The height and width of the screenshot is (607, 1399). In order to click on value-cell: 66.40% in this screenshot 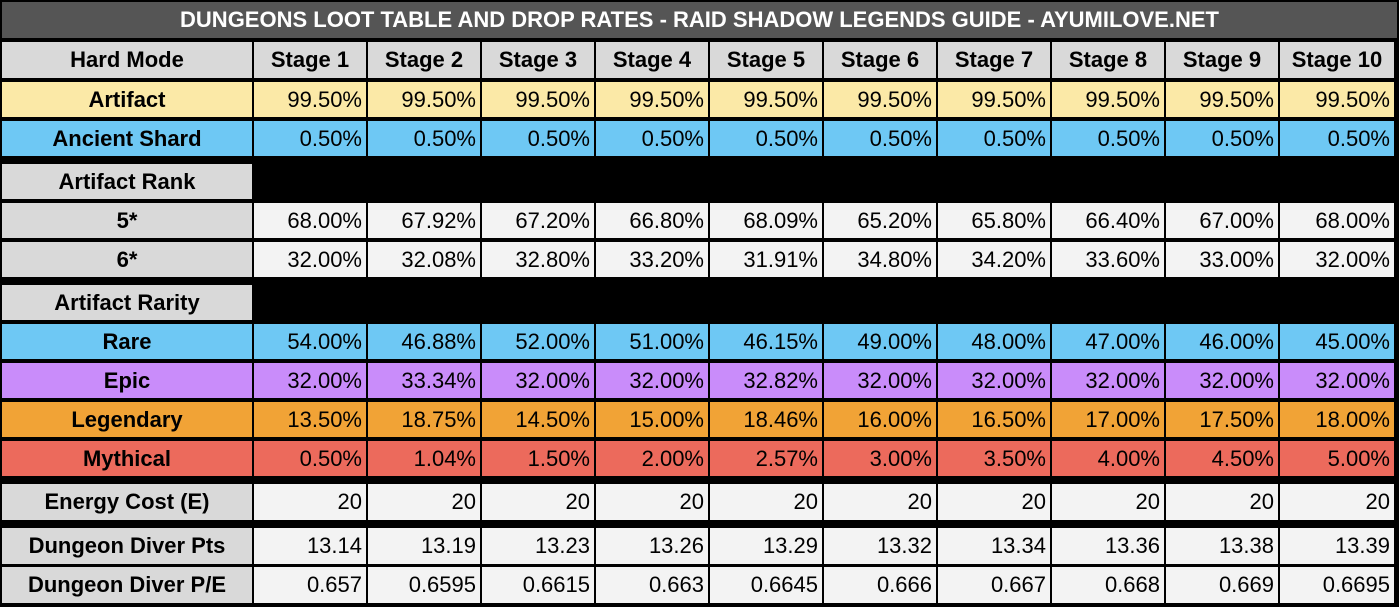, I will do `click(1108, 220)`.